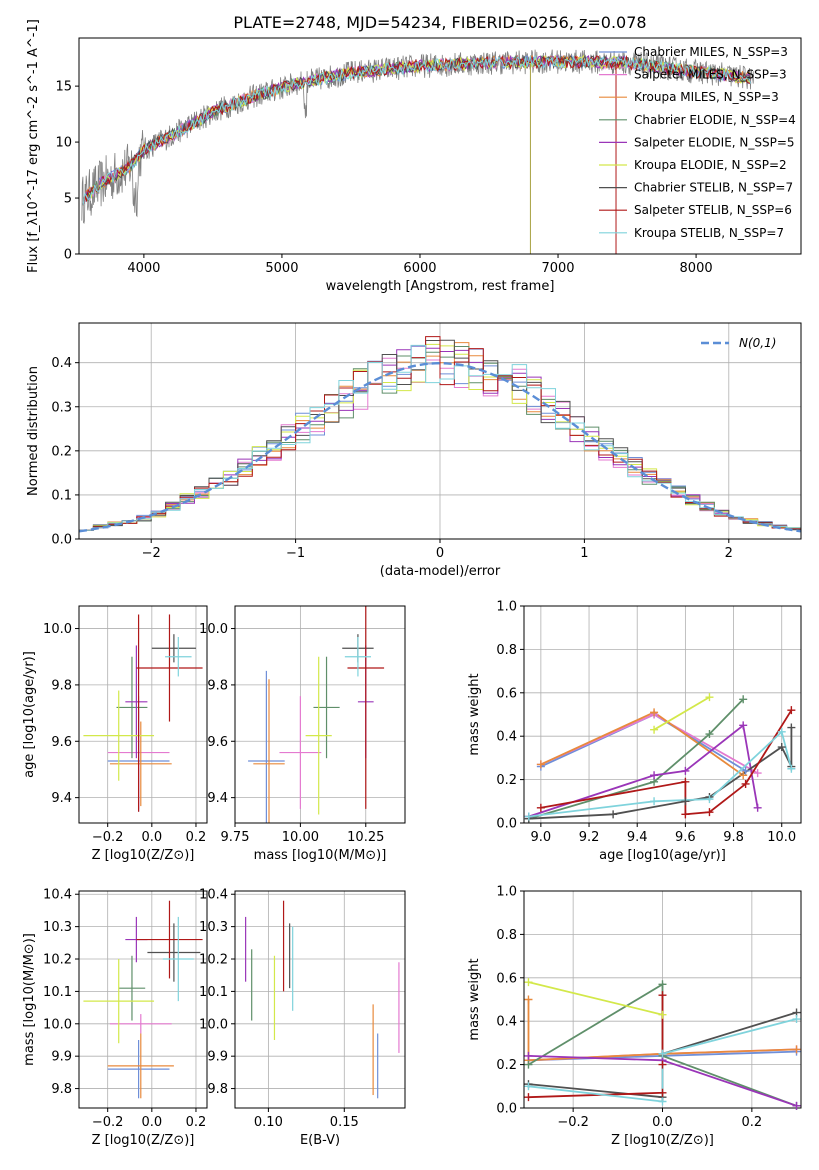 The height and width of the screenshot is (1170, 819). I want to click on legend-entry: Chabrier STELIB, N_SSP=7, so click(713, 188).